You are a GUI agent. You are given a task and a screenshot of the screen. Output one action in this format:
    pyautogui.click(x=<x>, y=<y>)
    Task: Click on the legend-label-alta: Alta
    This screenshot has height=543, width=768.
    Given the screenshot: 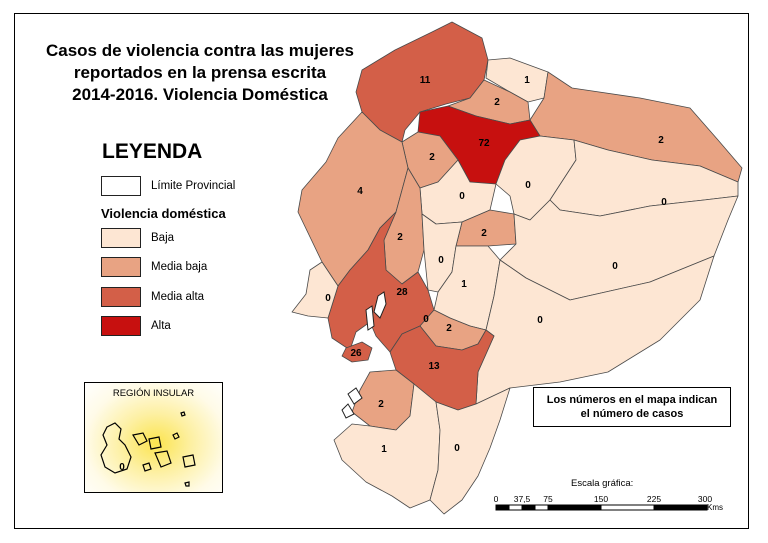 What is the action you would take?
    pyautogui.click(x=161, y=326)
    